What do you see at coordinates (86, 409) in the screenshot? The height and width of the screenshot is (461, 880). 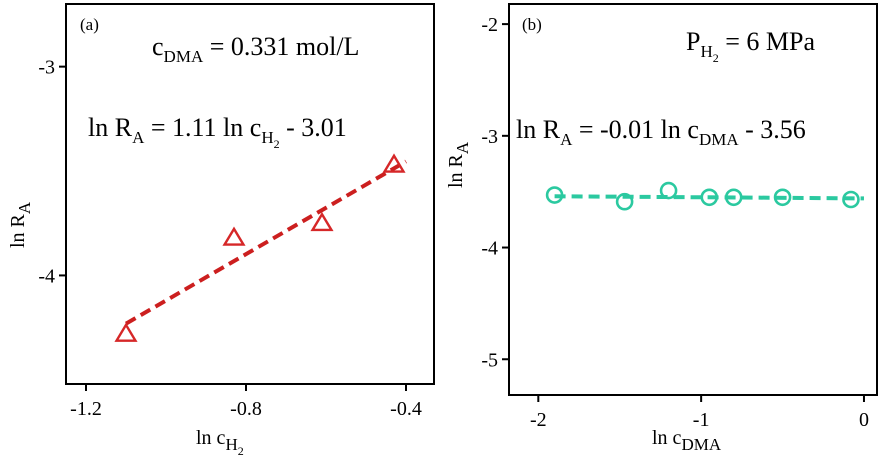 I see `x-tick-label: -1.2` at bounding box center [86, 409].